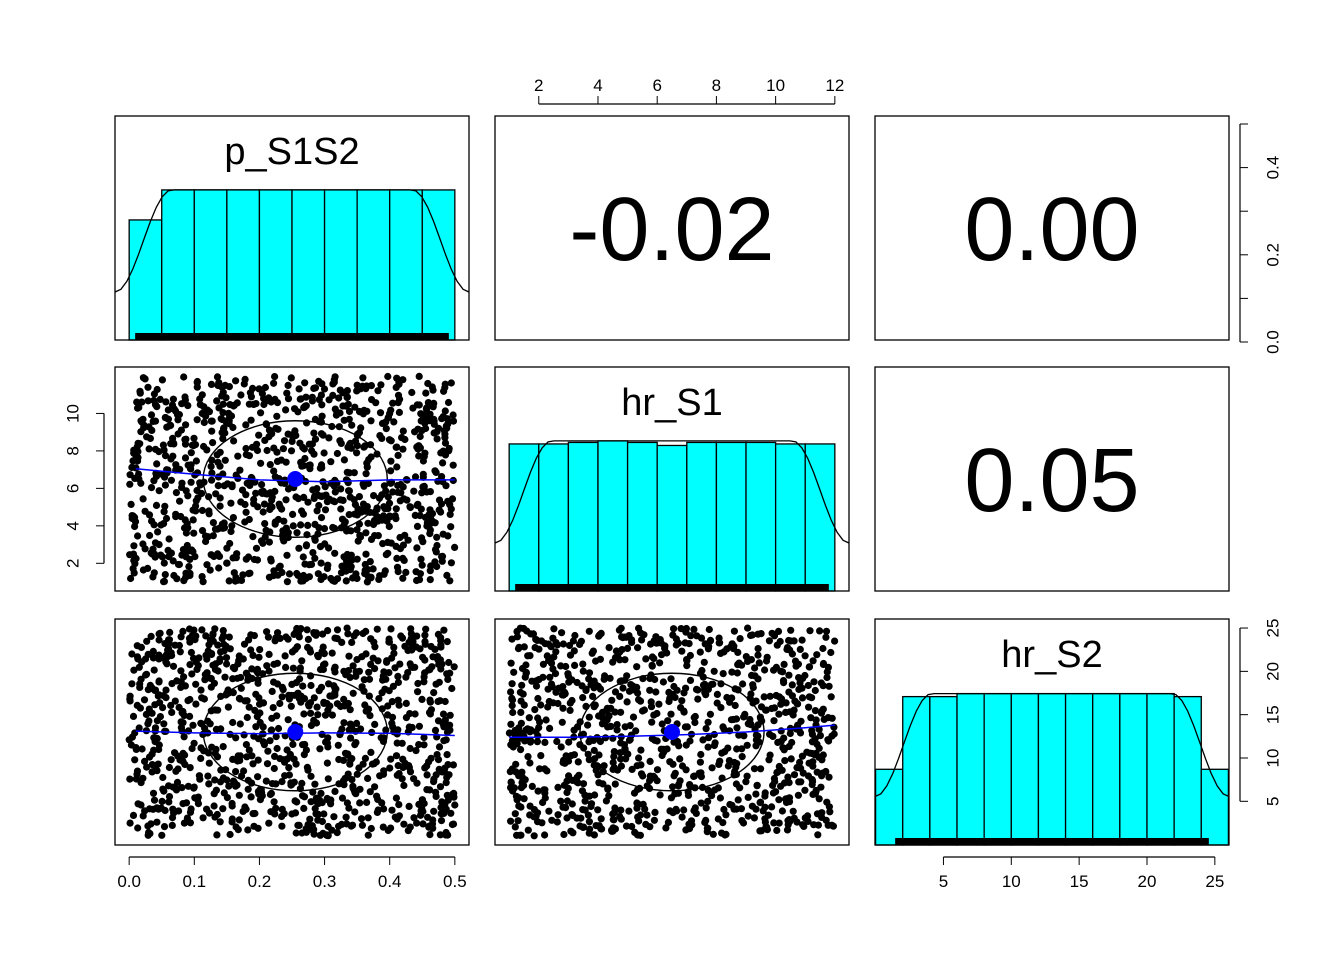 This screenshot has width=1344, height=960. I want to click on panel-frame, so click(292, 732).